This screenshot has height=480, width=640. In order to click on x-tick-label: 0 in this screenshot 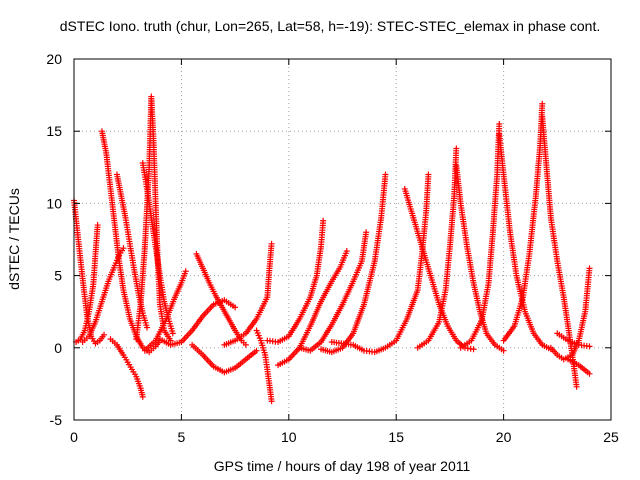, I will do `click(74, 437)`.